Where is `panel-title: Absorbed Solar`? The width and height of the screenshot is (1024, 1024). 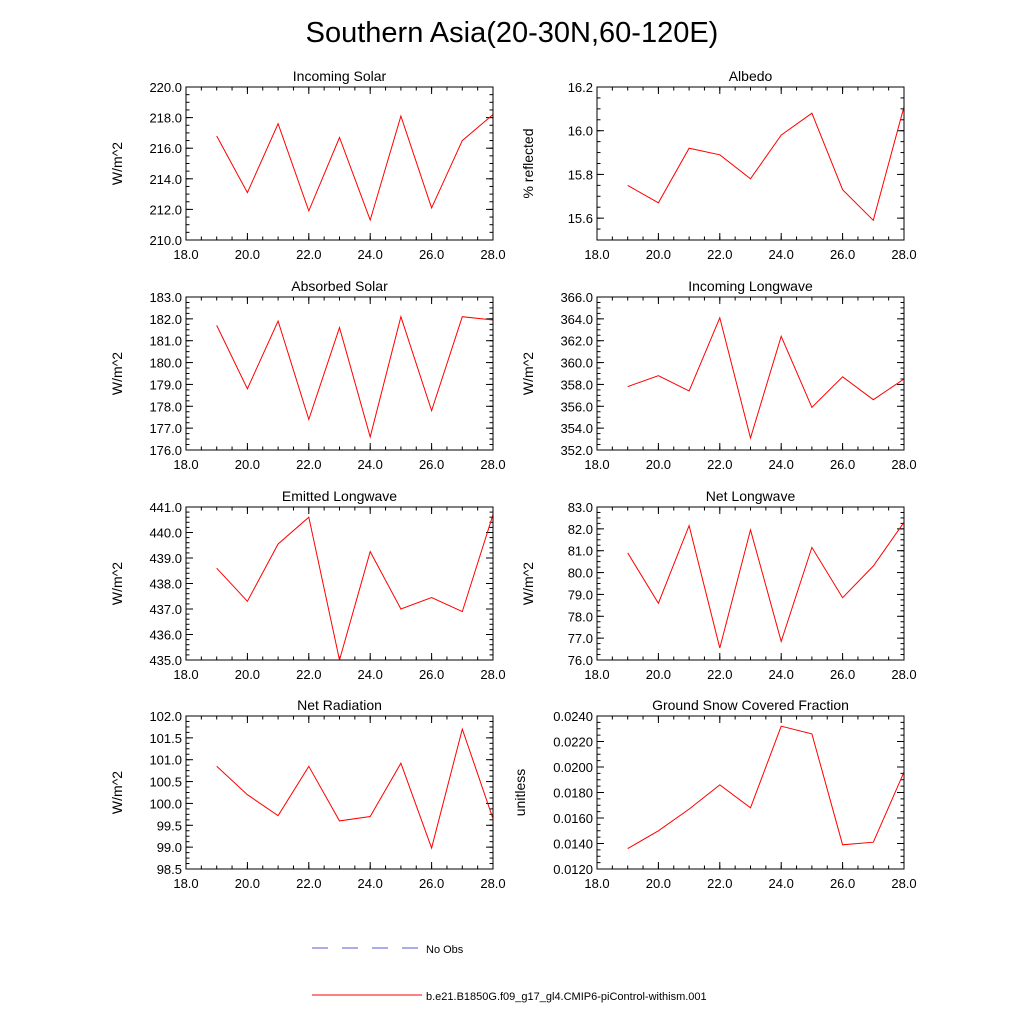
panel-title: Absorbed Solar is located at coordinates (339, 286).